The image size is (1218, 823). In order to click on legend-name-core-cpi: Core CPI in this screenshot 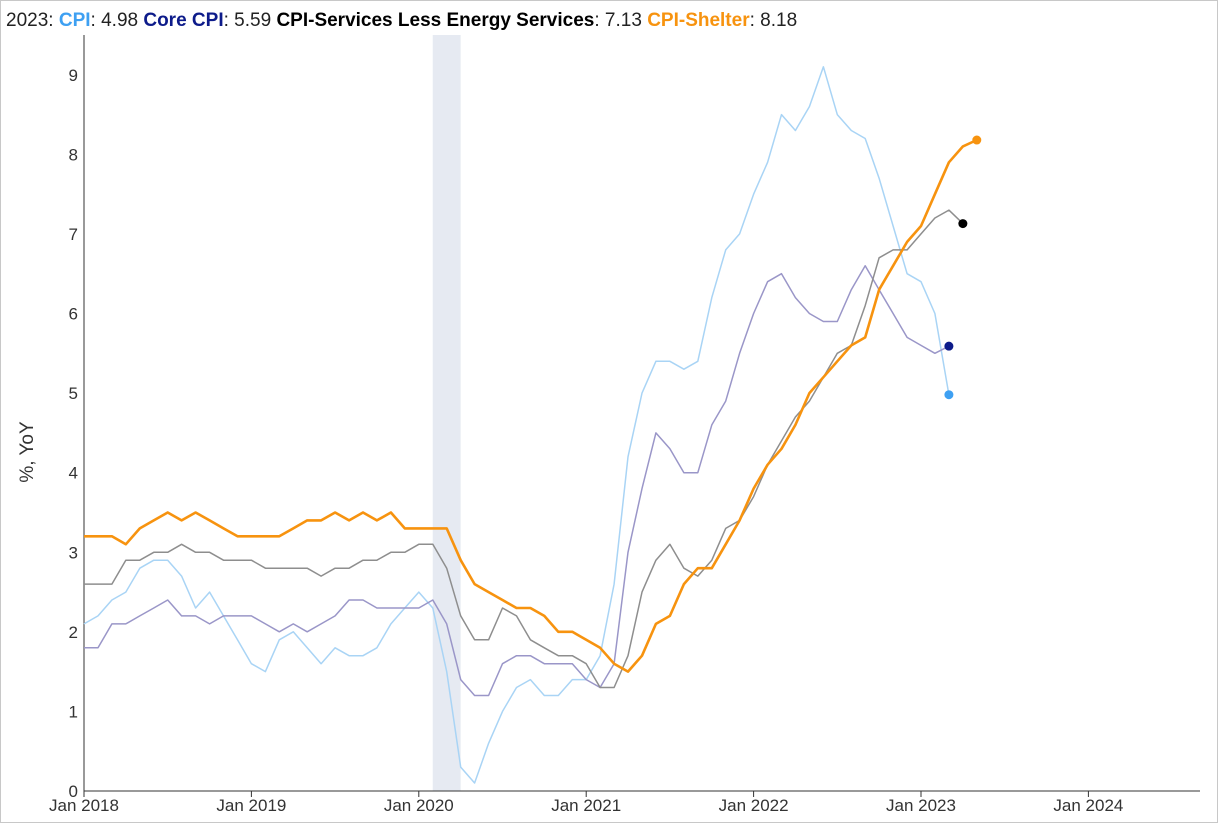, I will do `click(183, 20)`.